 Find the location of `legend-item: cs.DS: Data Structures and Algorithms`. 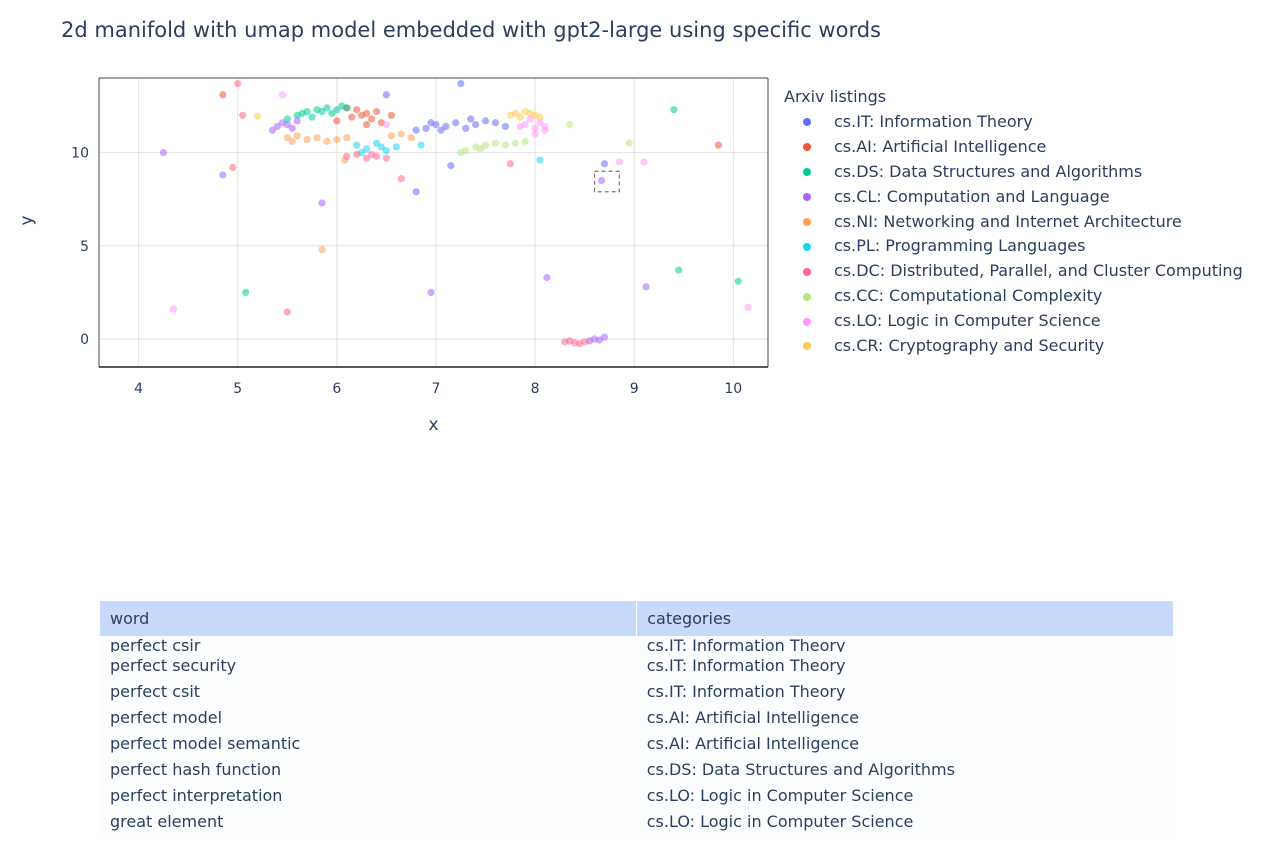

legend-item: cs.DS: Data Structures and Algorithms is located at coordinates (1013, 172).